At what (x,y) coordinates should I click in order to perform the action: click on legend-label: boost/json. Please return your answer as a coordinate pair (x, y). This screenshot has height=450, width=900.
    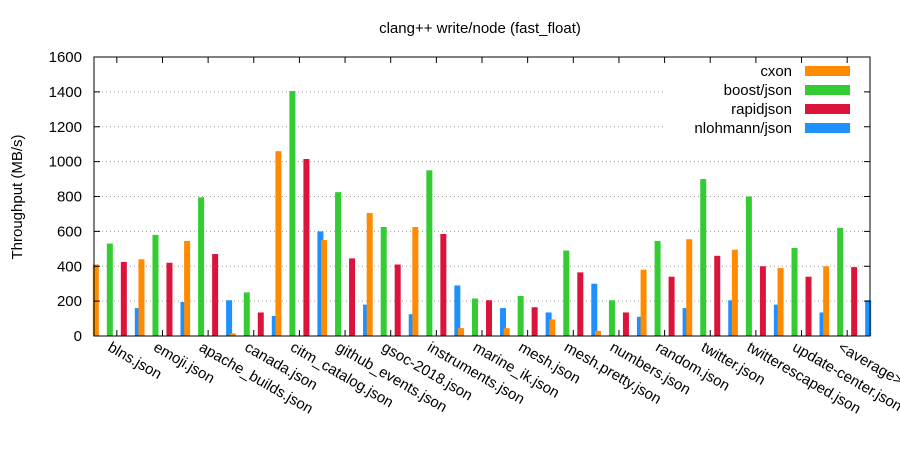
    Looking at the image, I should click on (758, 90).